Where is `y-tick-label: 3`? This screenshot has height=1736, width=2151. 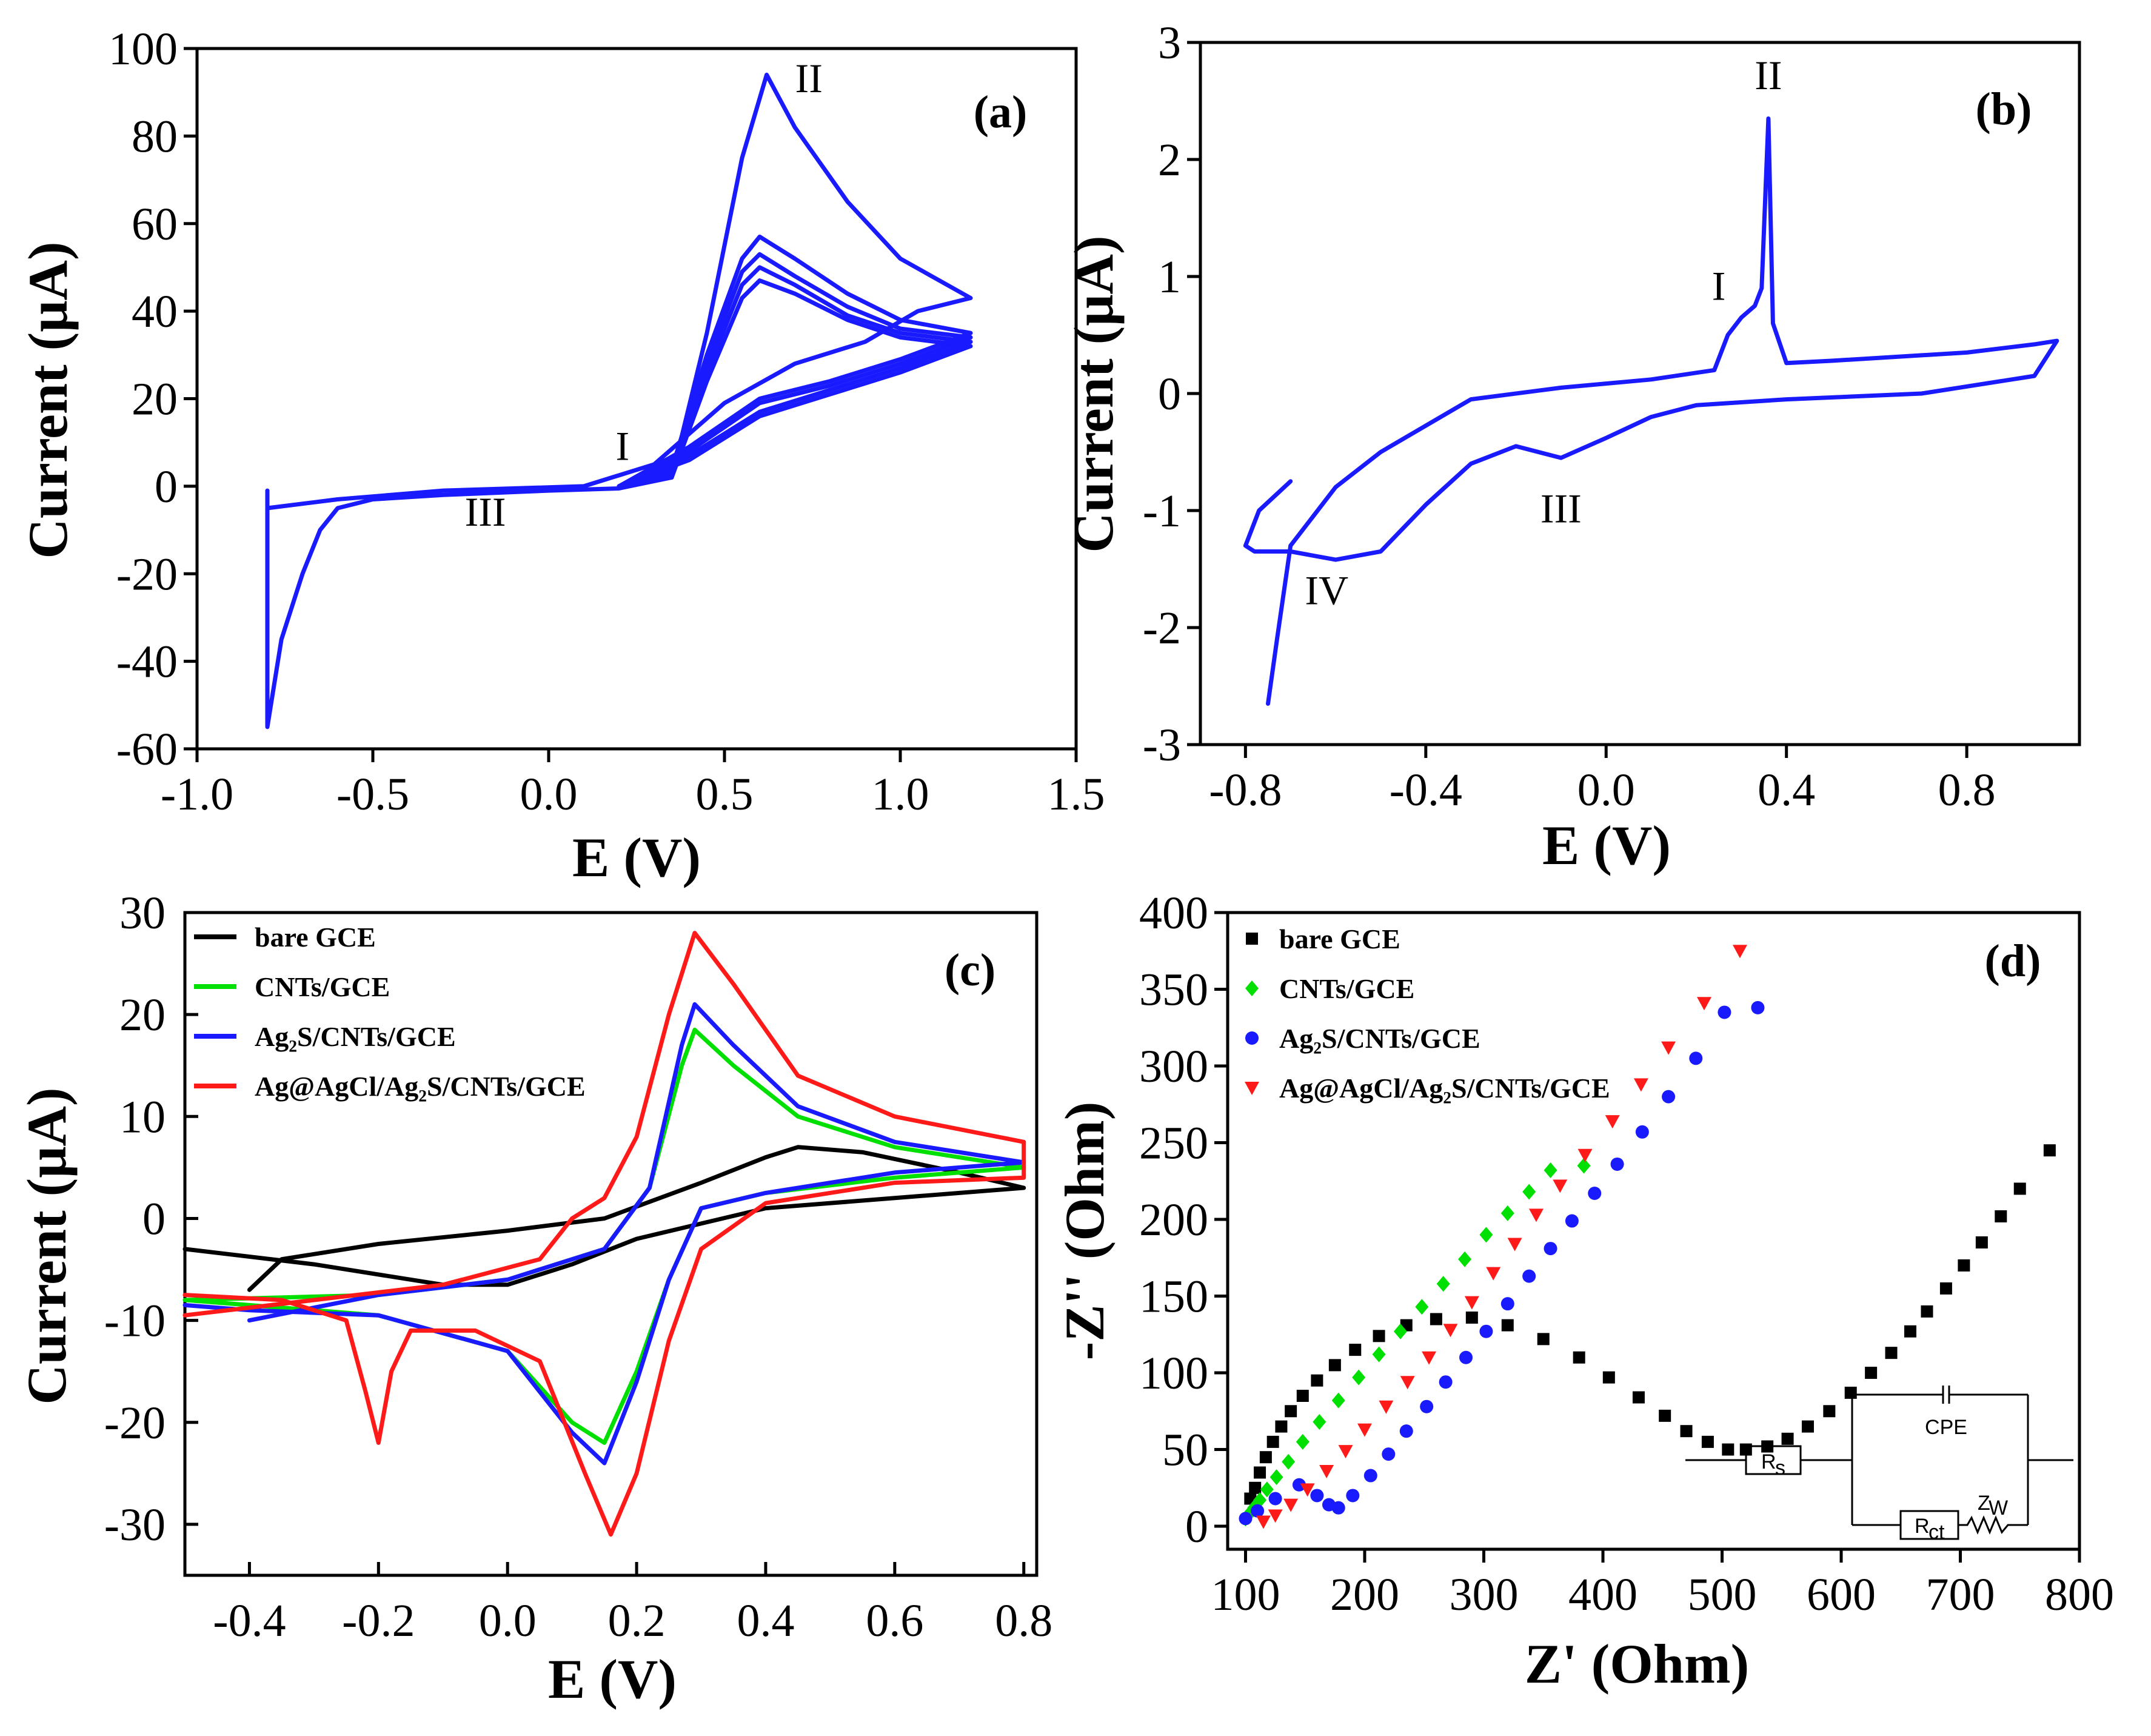 y-tick-label: 3 is located at coordinates (1169, 43).